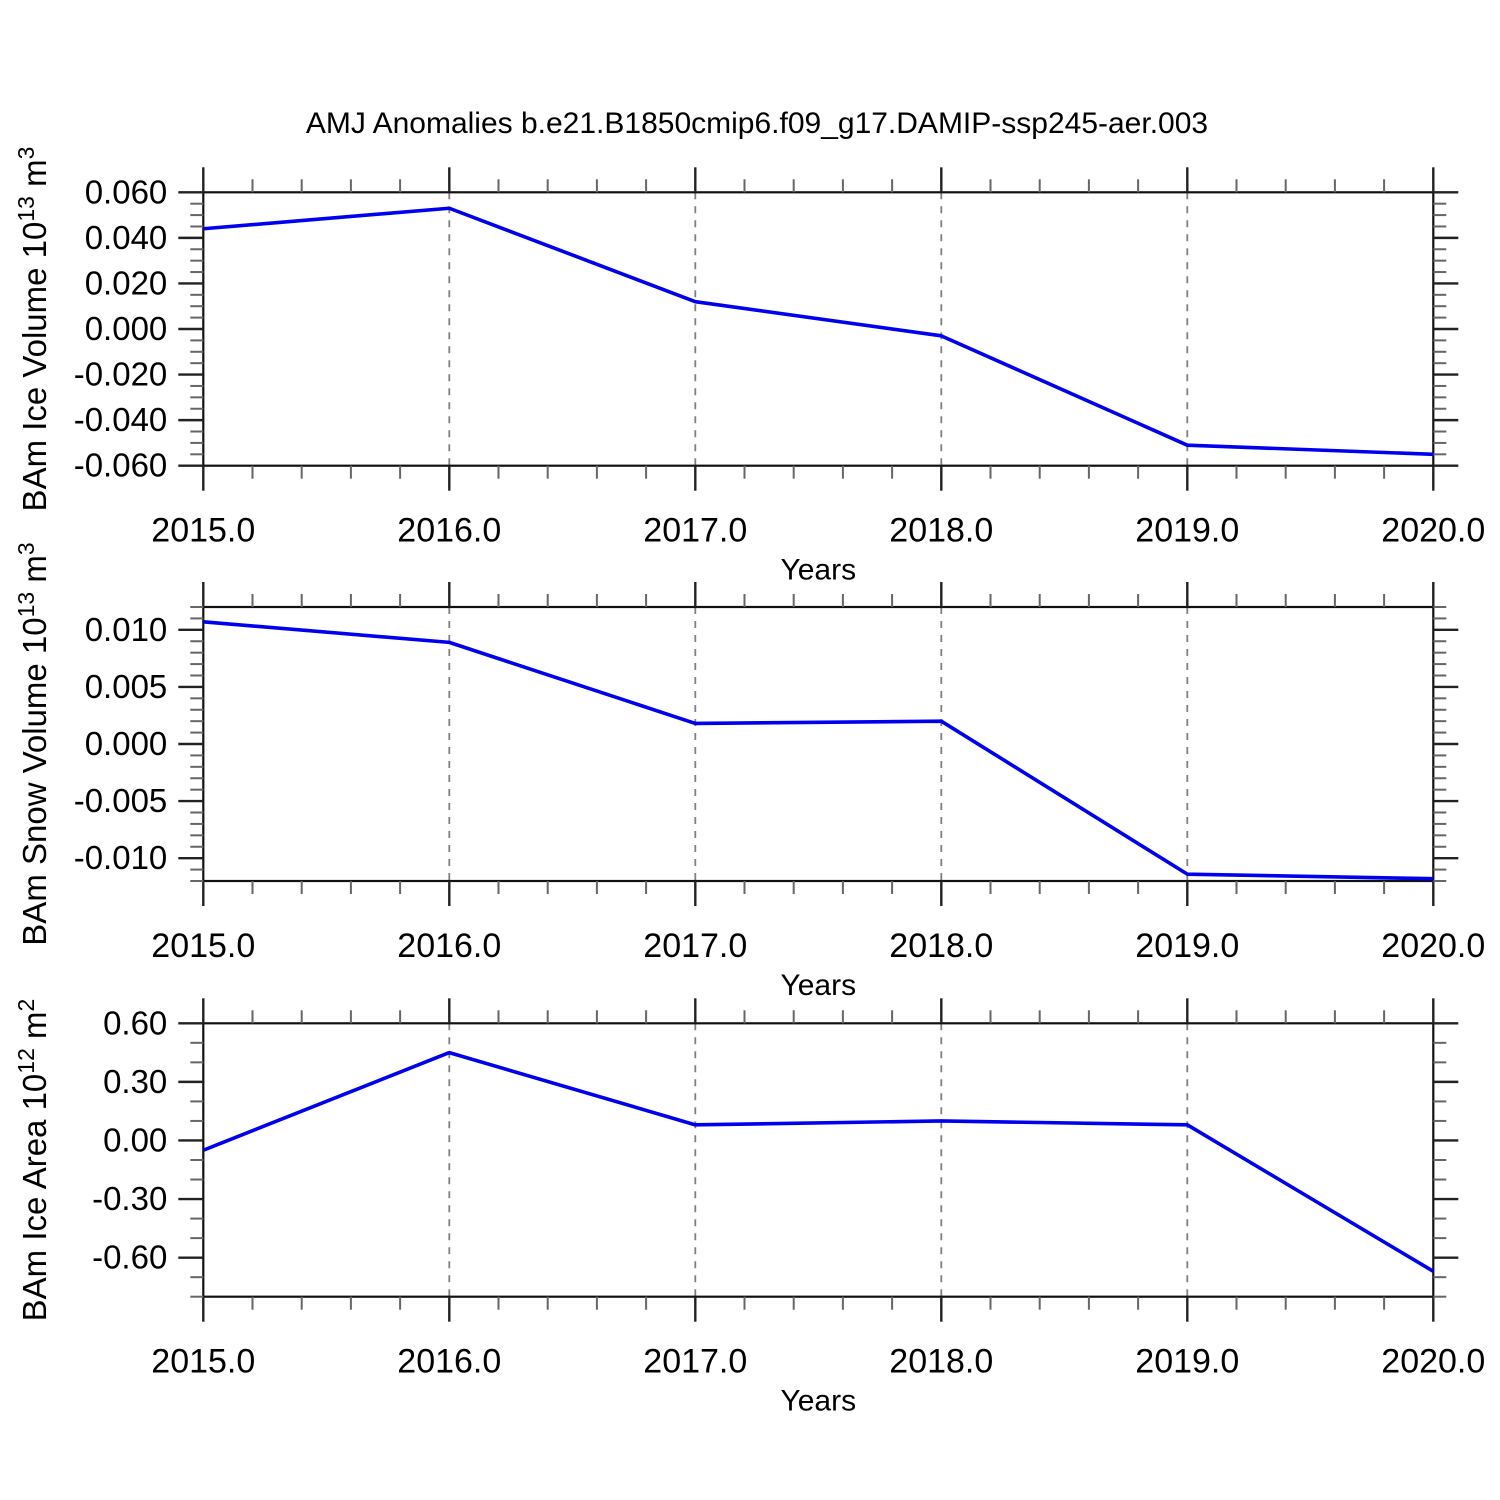 The image size is (1500, 1500). What do you see at coordinates (129, 1257) in the screenshot?
I see `y-tick-label: -0.60` at bounding box center [129, 1257].